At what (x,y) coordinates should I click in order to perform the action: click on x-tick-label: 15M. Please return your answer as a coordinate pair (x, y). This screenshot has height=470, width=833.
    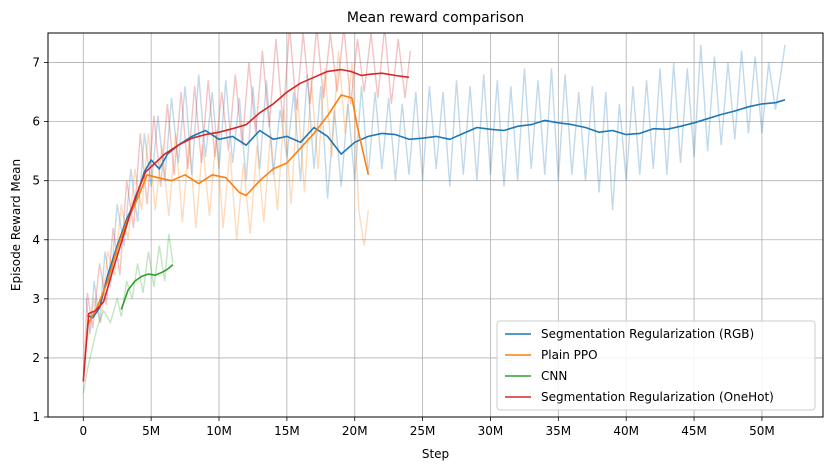
    Looking at the image, I should click on (287, 431).